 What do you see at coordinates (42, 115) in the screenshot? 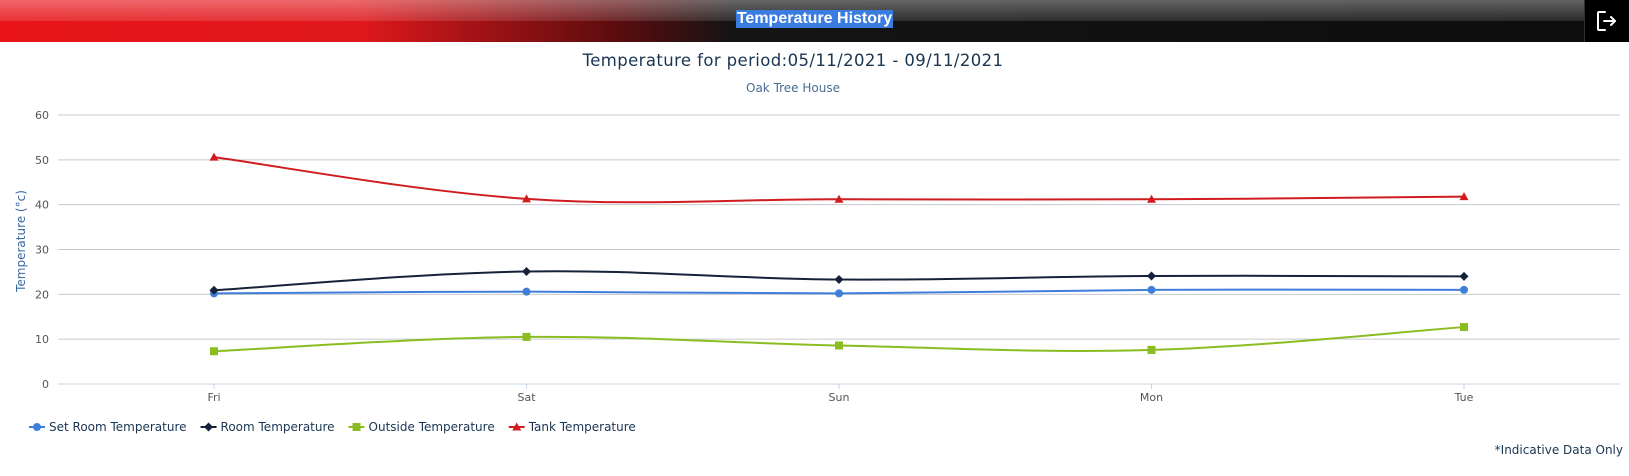
I see `y-tick-label: 60` at bounding box center [42, 115].